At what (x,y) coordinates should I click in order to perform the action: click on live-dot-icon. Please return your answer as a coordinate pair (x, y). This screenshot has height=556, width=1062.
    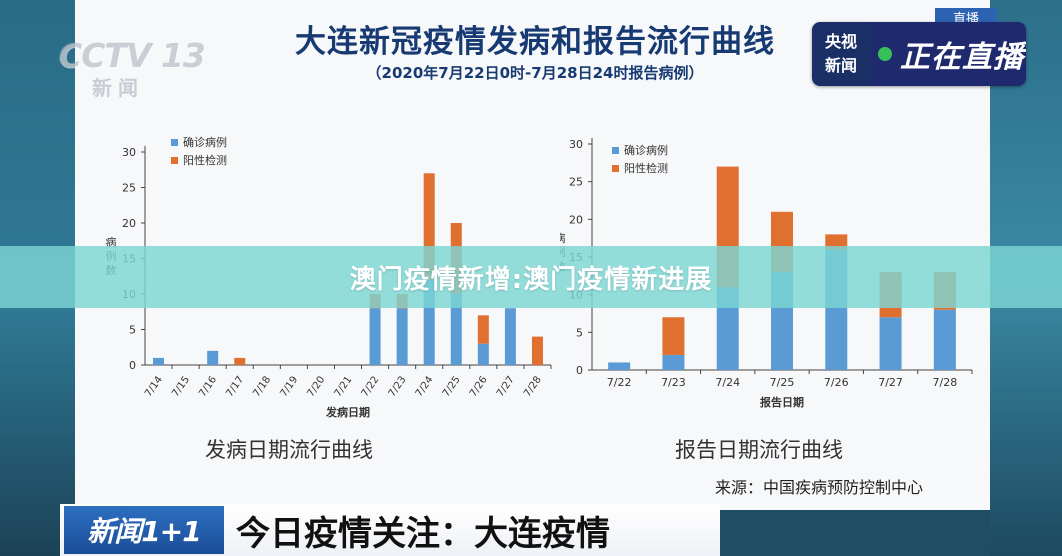
    Looking at the image, I should click on (885, 54).